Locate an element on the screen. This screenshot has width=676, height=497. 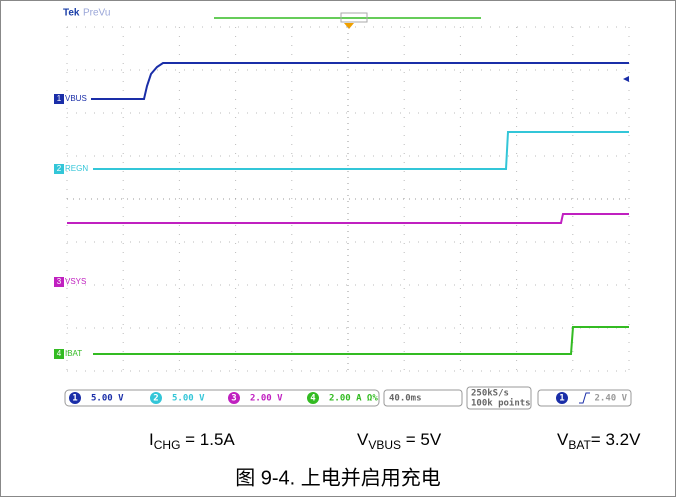
channel-label: REGN is located at coordinates (76, 168).